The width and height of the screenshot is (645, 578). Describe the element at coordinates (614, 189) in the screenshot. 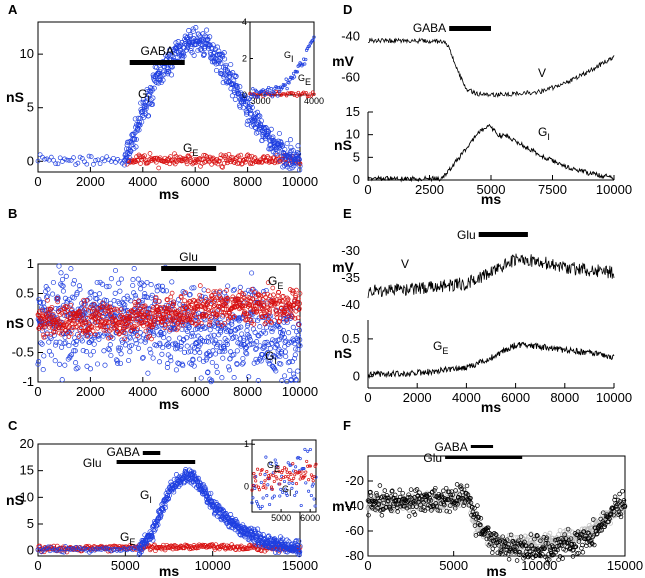

I see `panel-d-xtick-label: 10000` at that location.